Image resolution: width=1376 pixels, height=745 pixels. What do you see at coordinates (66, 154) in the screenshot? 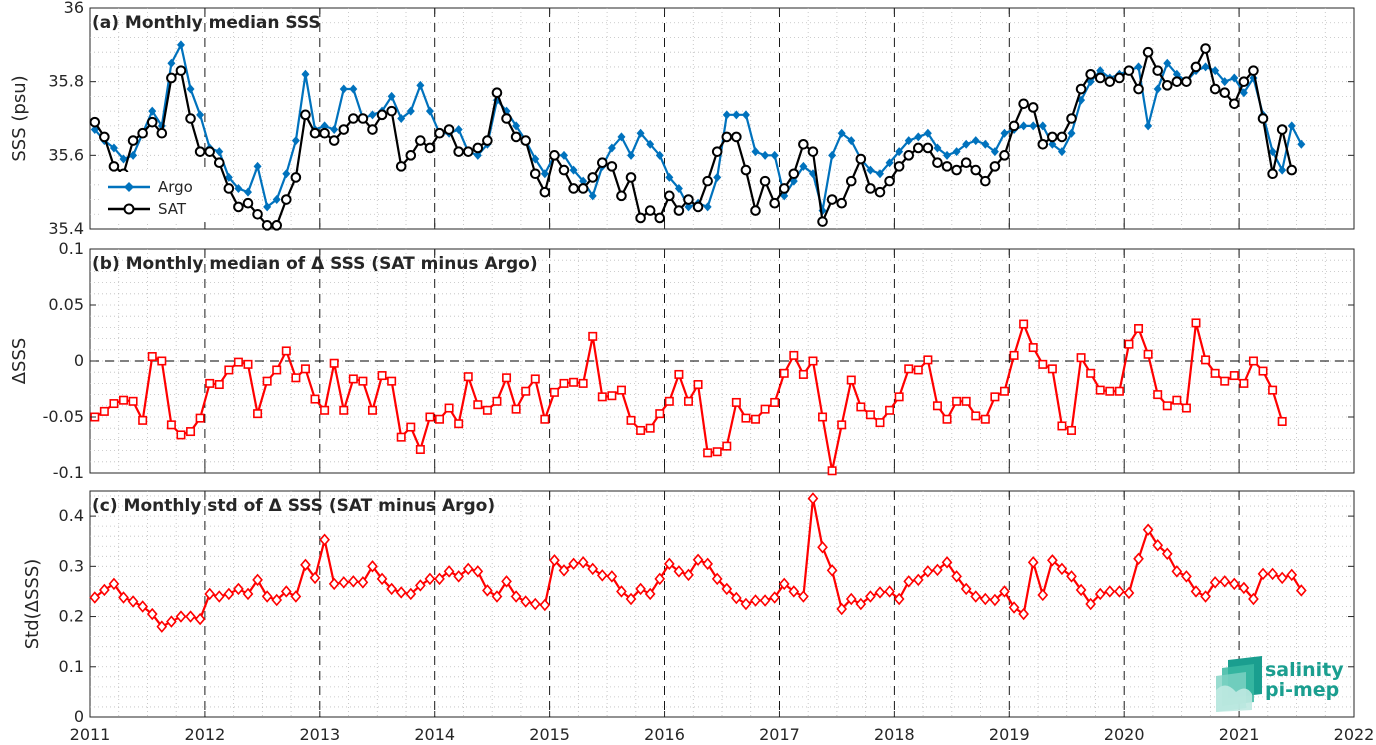
I see `y-tick-label: 35.6` at bounding box center [66, 154].